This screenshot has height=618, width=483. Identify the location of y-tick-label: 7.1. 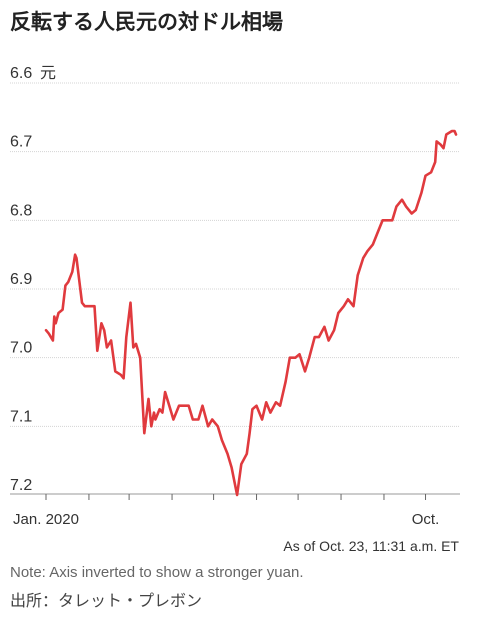
(21, 416).